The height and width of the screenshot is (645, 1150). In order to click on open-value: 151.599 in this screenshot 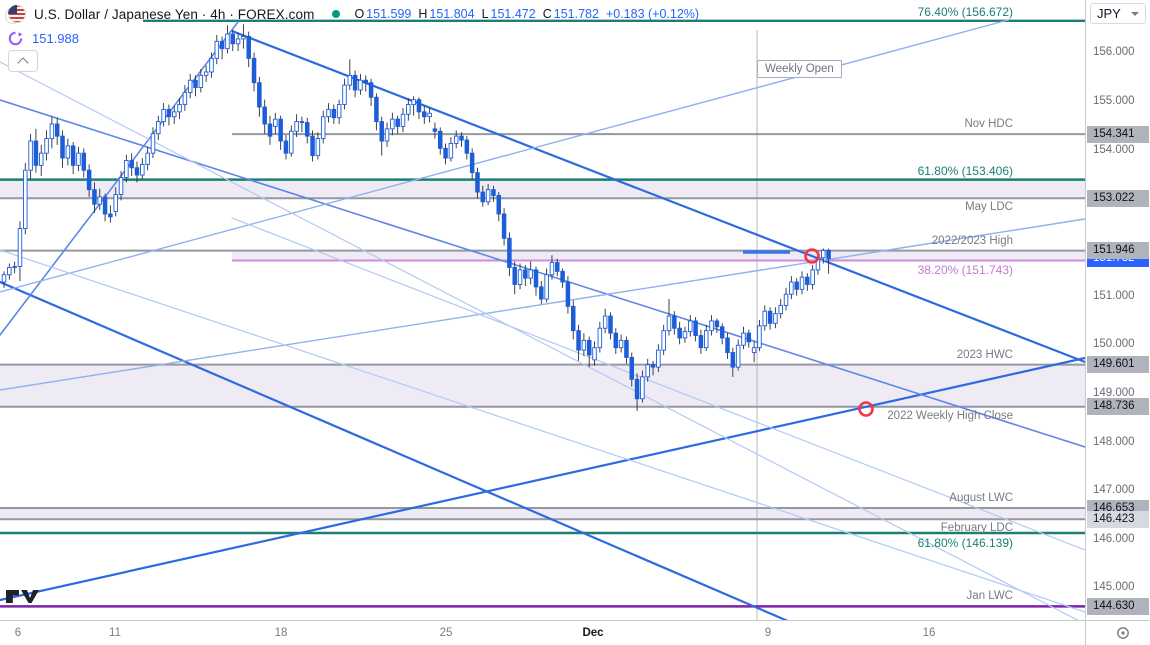, I will do `click(389, 14)`.